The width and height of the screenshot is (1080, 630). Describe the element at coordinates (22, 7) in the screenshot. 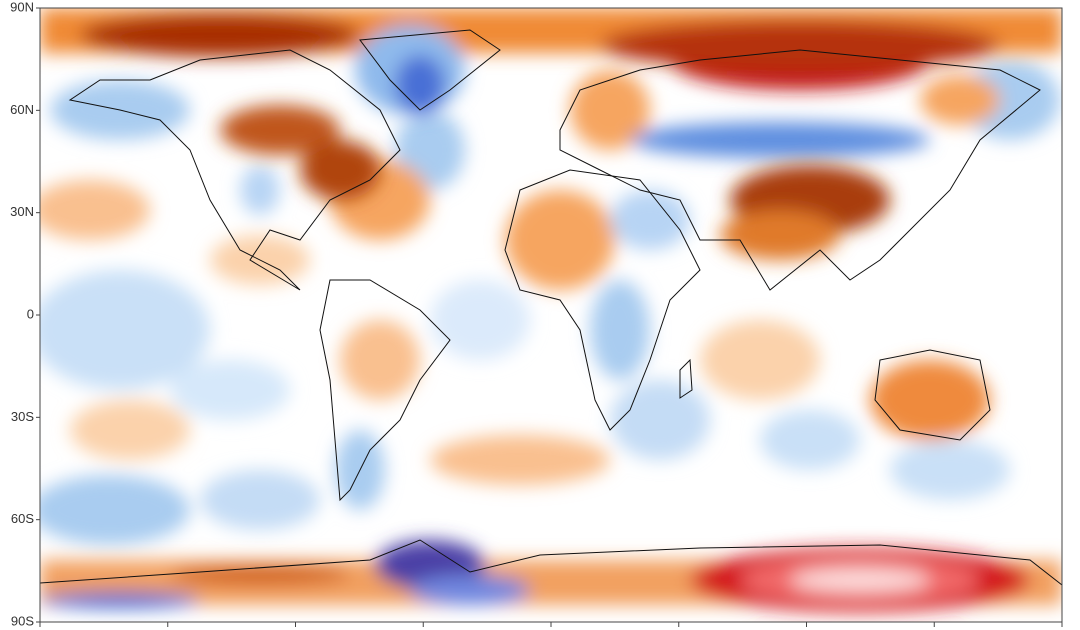

I see `lat-label: 90N` at that location.